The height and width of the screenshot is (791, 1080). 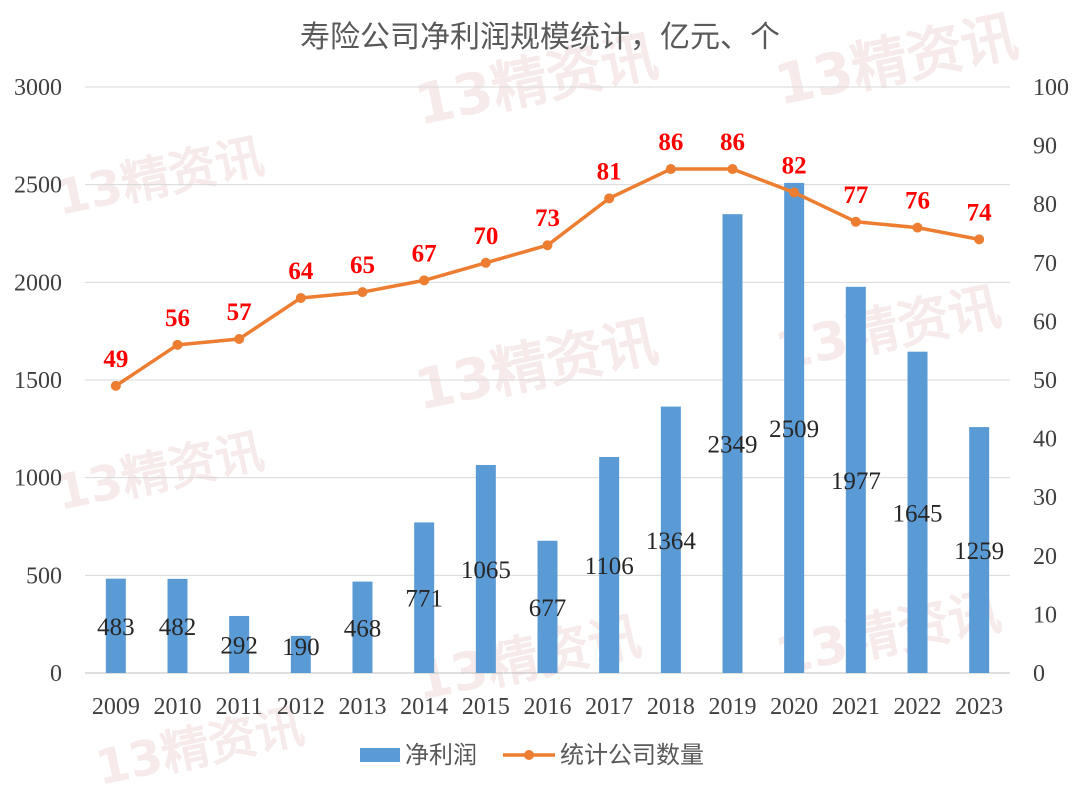 I want to click on bar-data-label: 190, so click(x=301, y=647).